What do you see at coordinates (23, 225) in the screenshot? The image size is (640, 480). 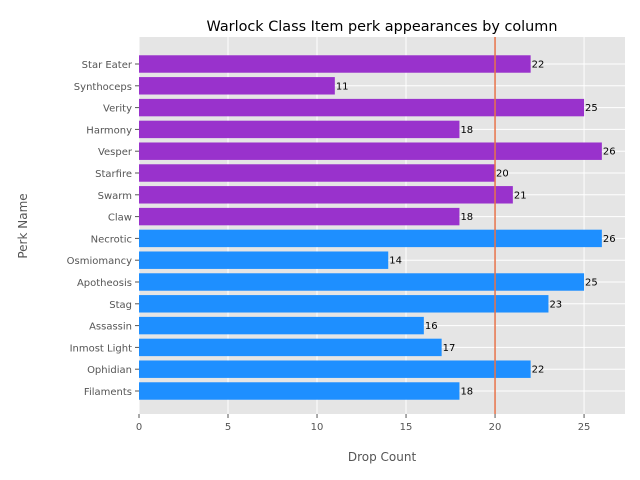 I see `y-axis-label: Perk Name` at bounding box center [23, 225].